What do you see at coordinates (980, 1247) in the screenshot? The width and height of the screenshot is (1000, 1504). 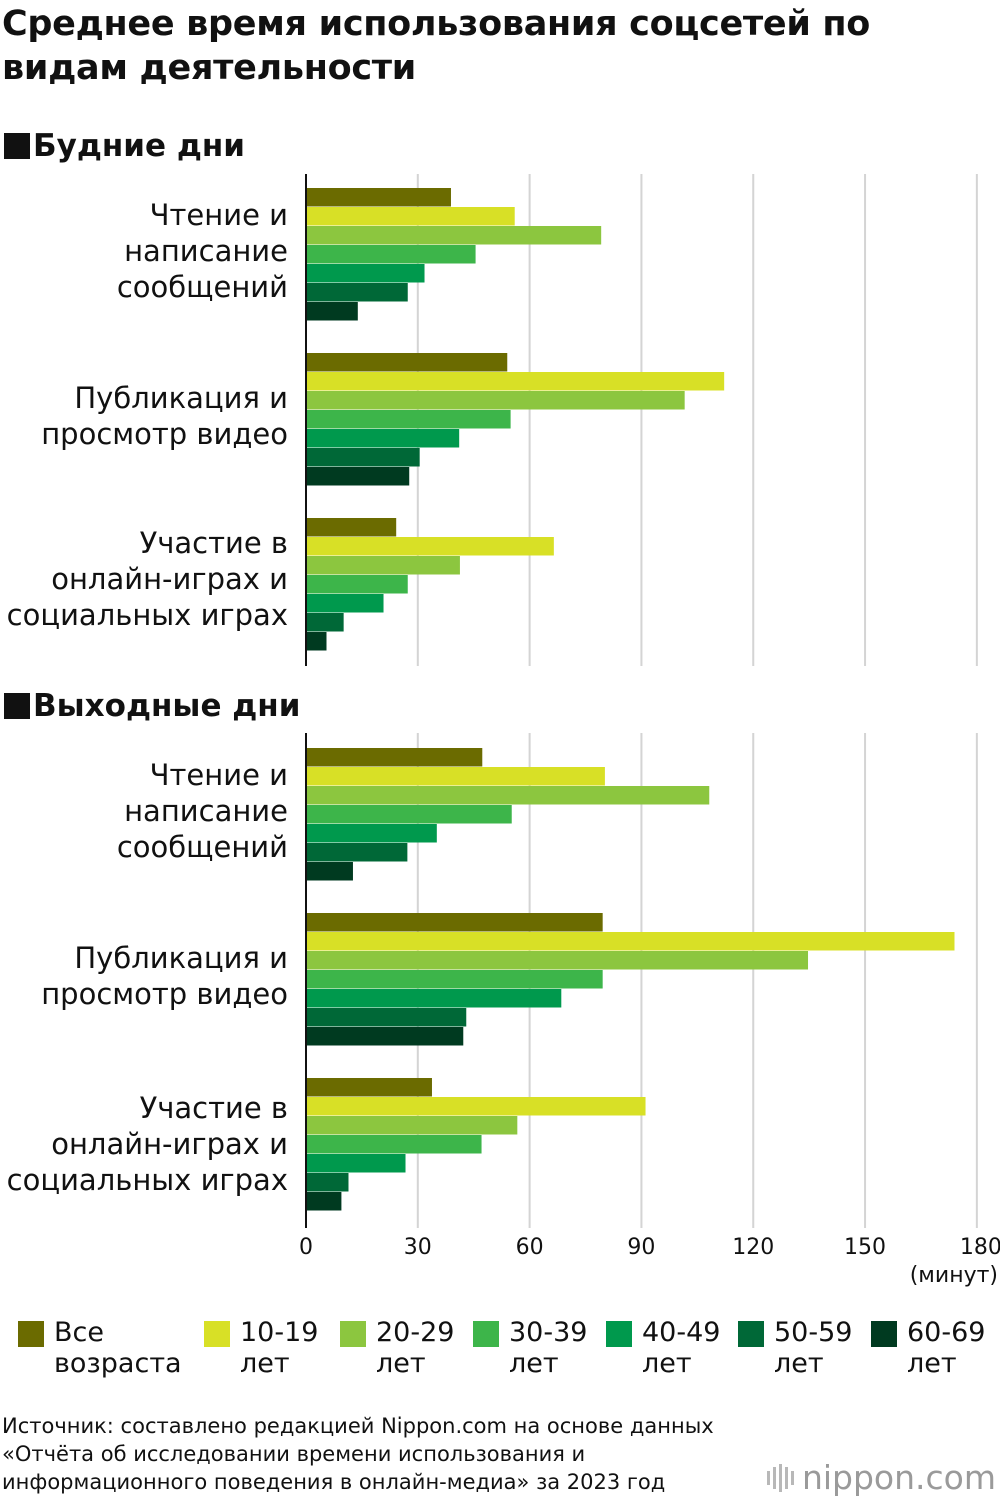 I see `tick-label: 180` at bounding box center [980, 1247].